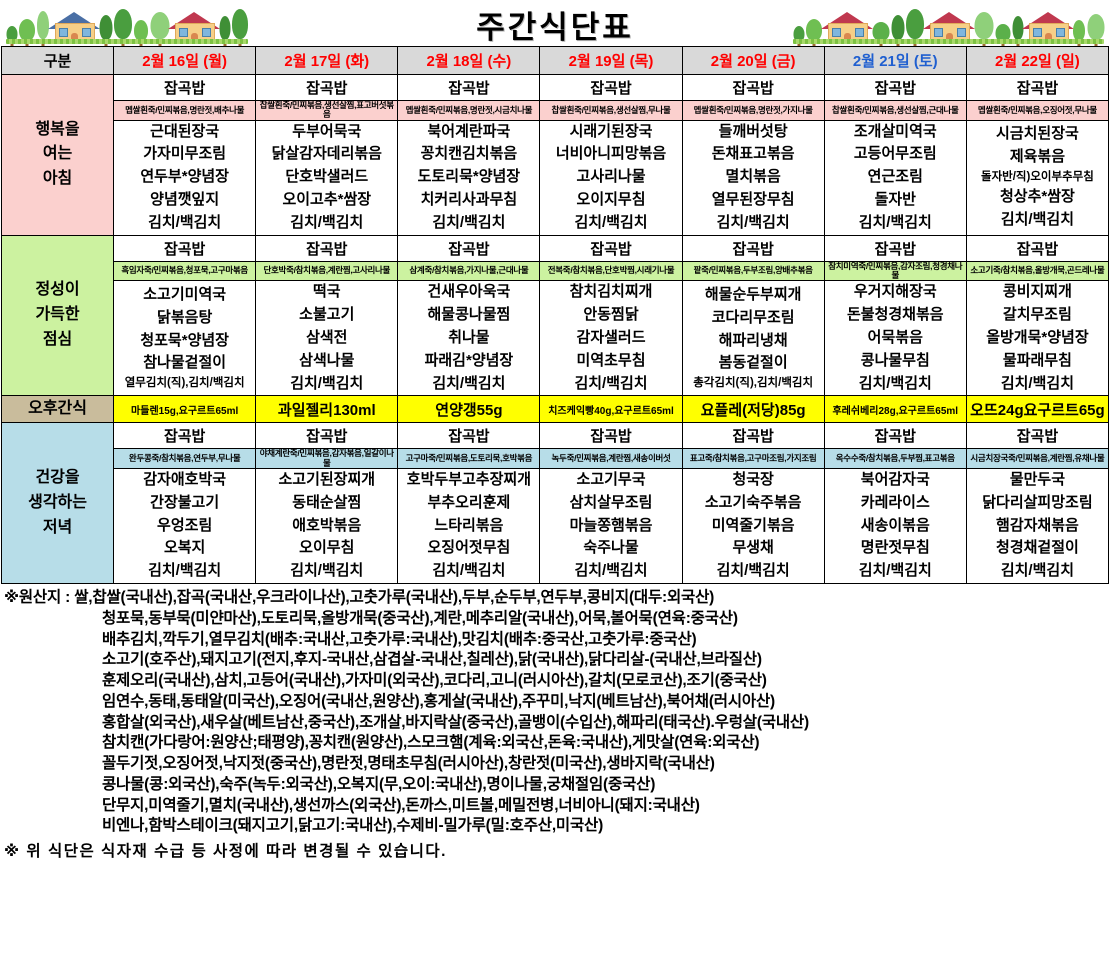 The image size is (1110, 958). Describe the element at coordinates (753, 154) in the screenshot. I see `dish-item: 돈채표고볶음` at that location.